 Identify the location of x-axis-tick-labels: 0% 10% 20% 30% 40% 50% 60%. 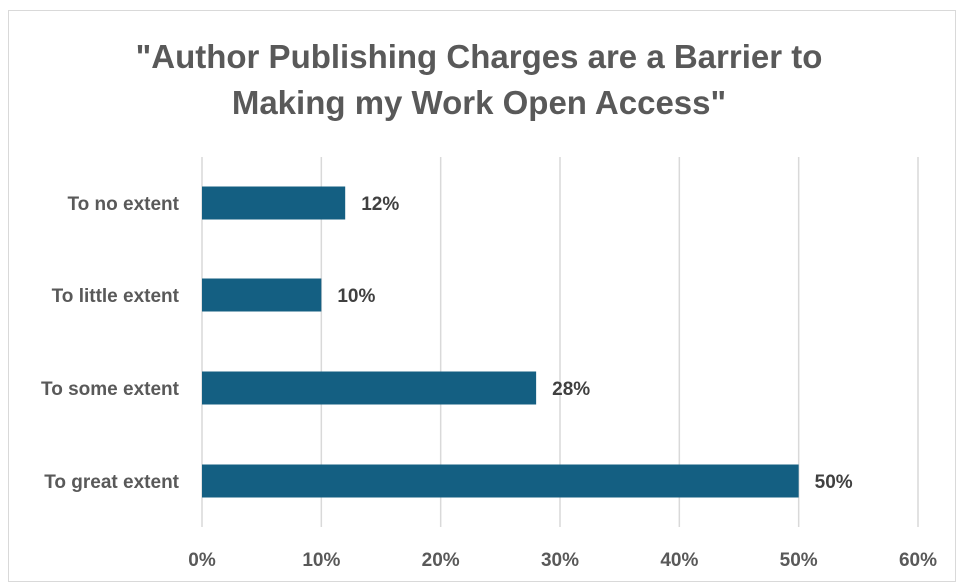
(562, 560).